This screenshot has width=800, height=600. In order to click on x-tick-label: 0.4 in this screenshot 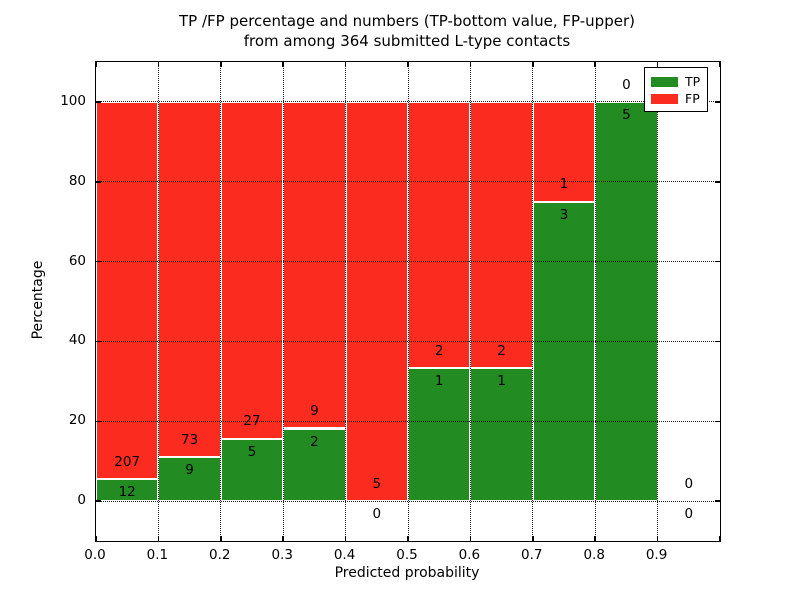, I will do `click(344, 555)`.